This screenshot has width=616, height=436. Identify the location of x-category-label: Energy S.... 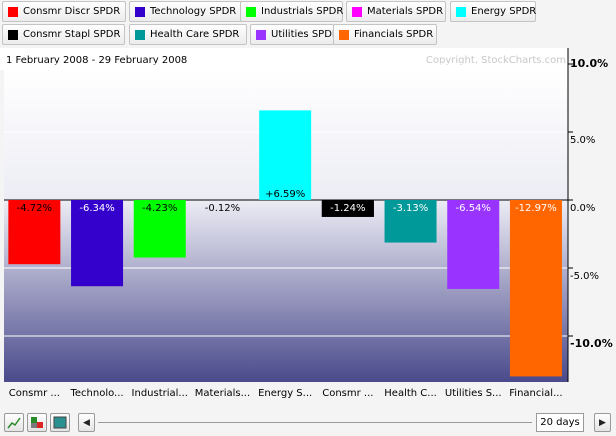
(285, 393).